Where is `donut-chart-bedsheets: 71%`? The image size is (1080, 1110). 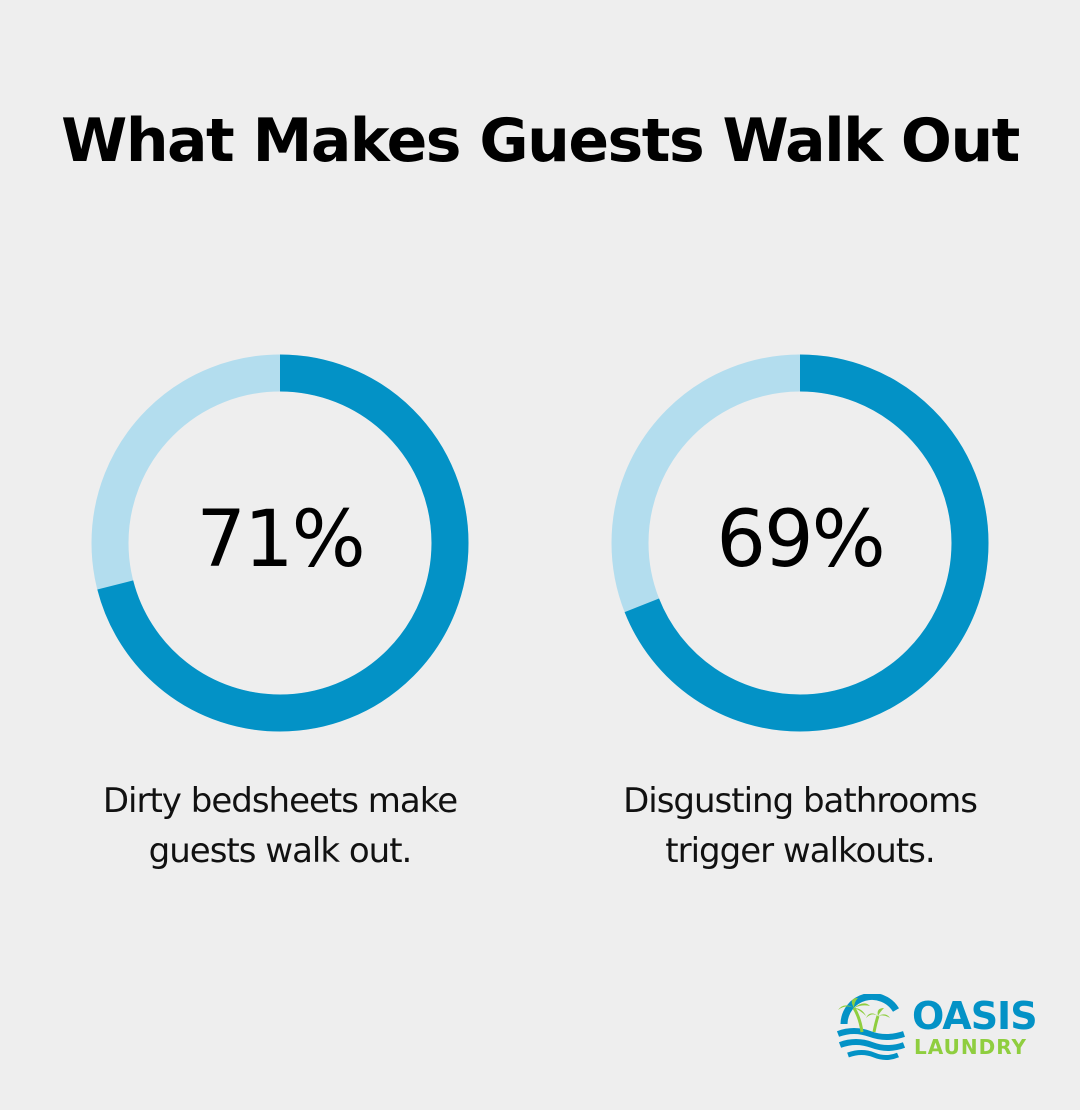
donut-chart-bedsheets: 71% is located at coordinates (280, 543).